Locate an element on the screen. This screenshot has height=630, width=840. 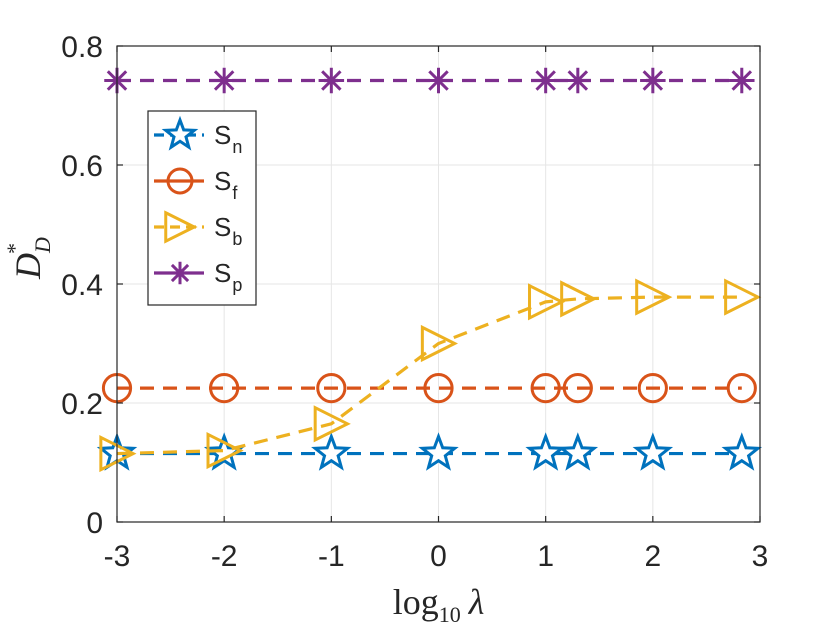
legend-item-b: Sb is located at coordinates (198, 229).